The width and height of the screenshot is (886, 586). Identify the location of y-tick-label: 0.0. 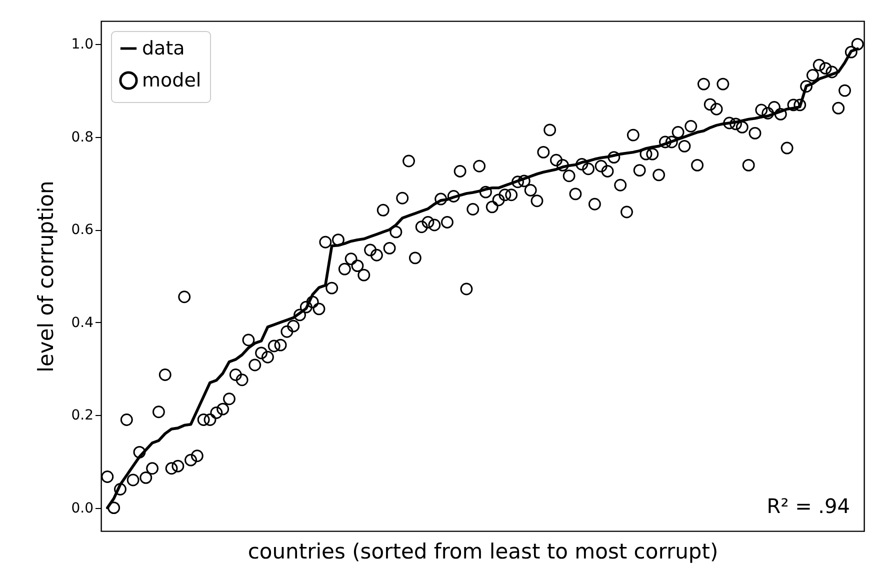
(82, 508).